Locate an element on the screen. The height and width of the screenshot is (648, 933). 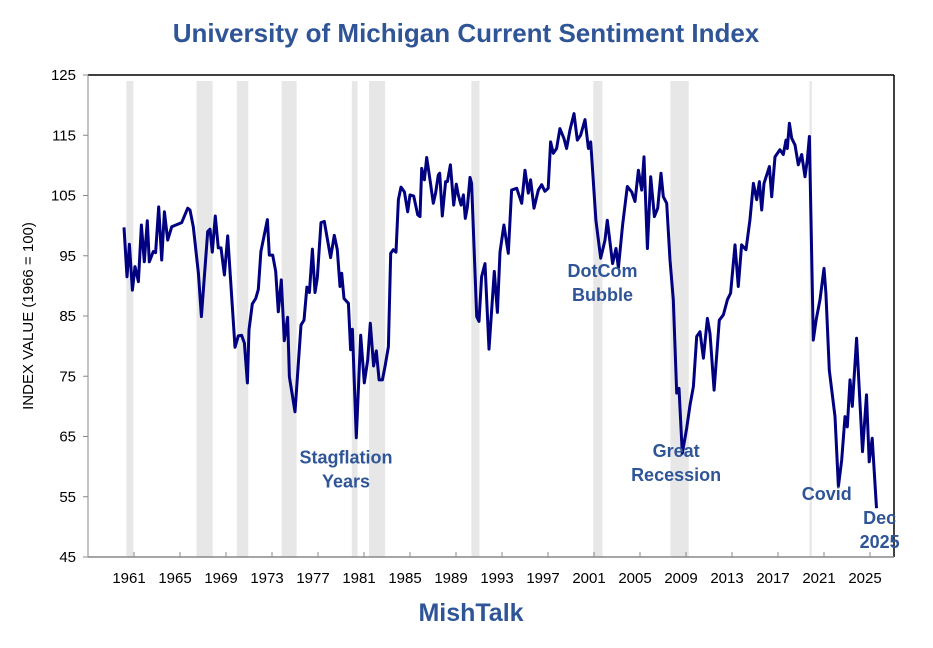
annotation-label: Dec 2025 is located at coordinates (880, 530).